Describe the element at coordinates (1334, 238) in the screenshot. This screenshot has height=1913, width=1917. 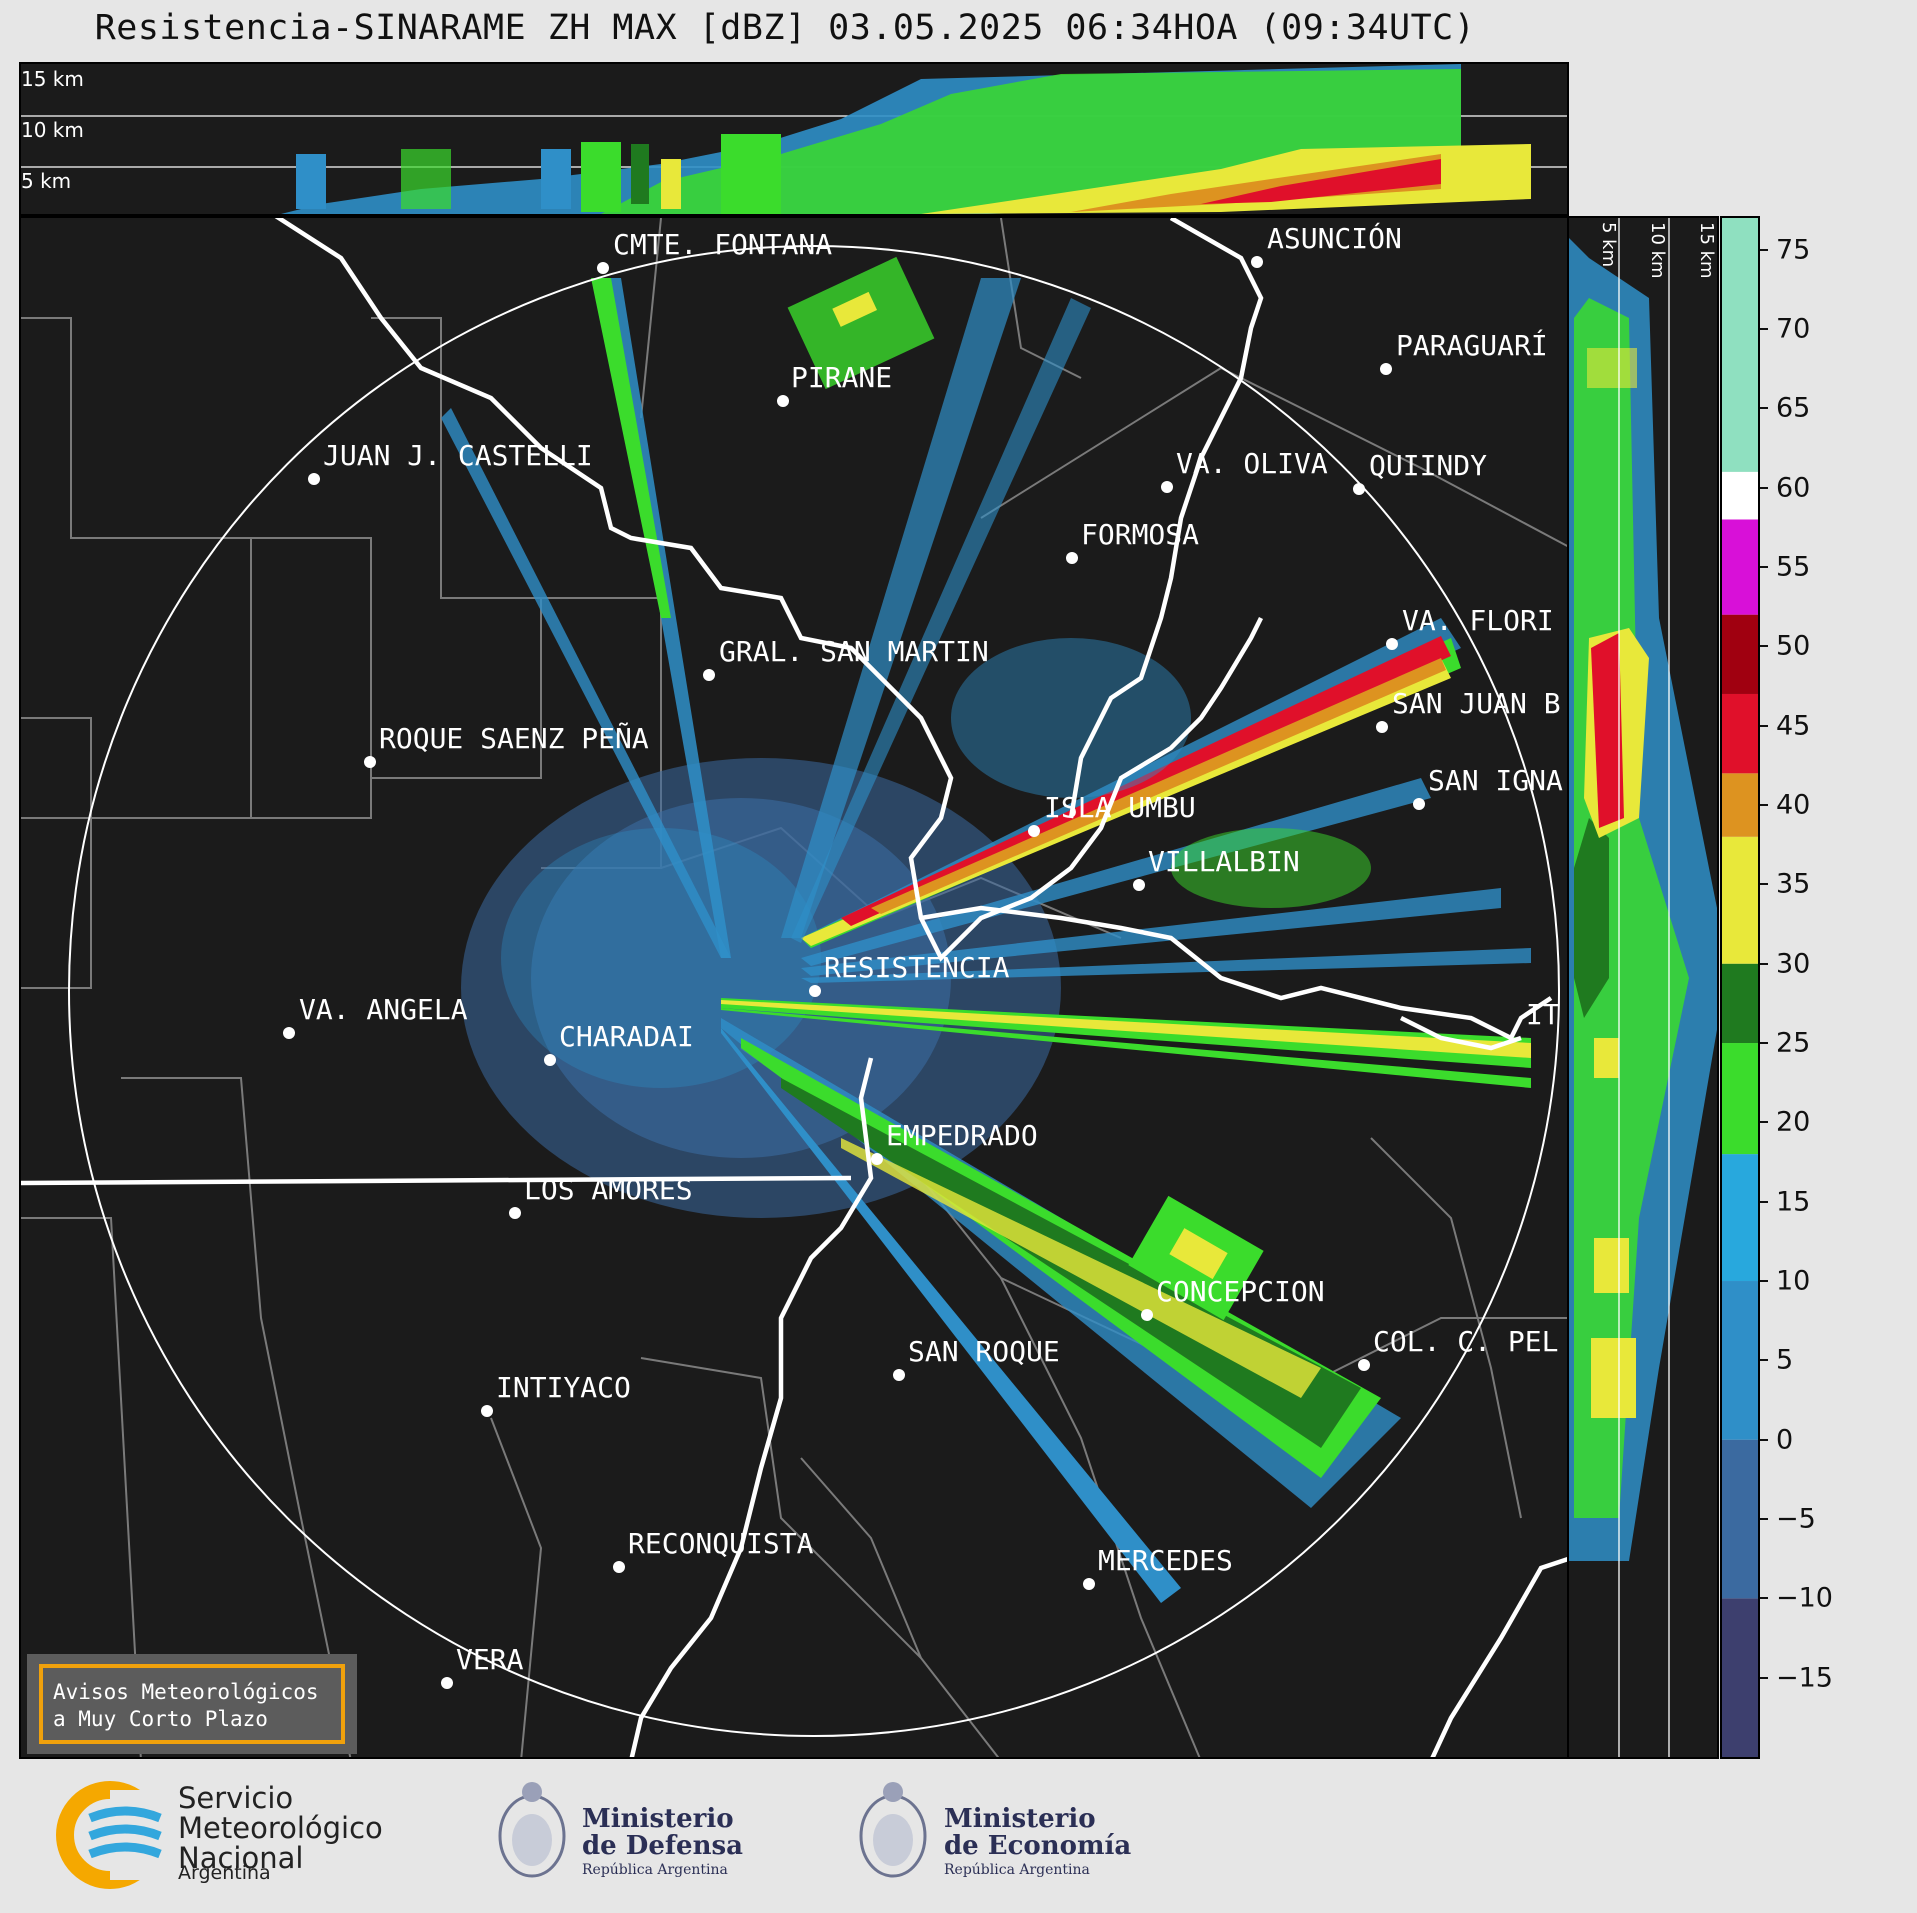
I see `city-label: ASUNCIÓN` at that location.